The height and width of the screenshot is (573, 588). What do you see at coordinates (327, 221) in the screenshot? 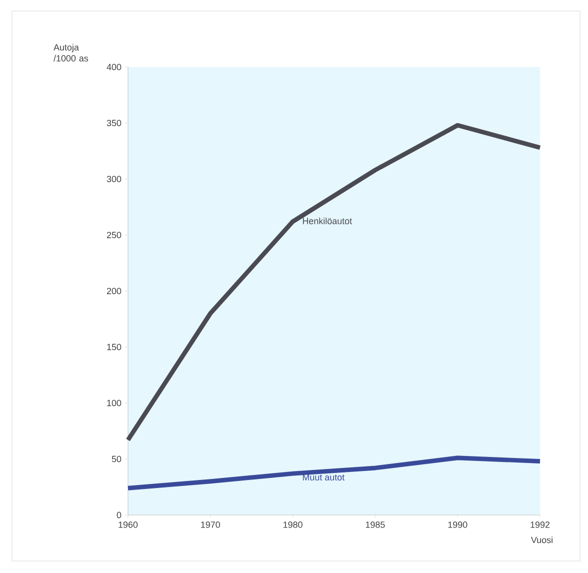
I see `series-label: Henkilöautot` at bounding box center [327, 221].